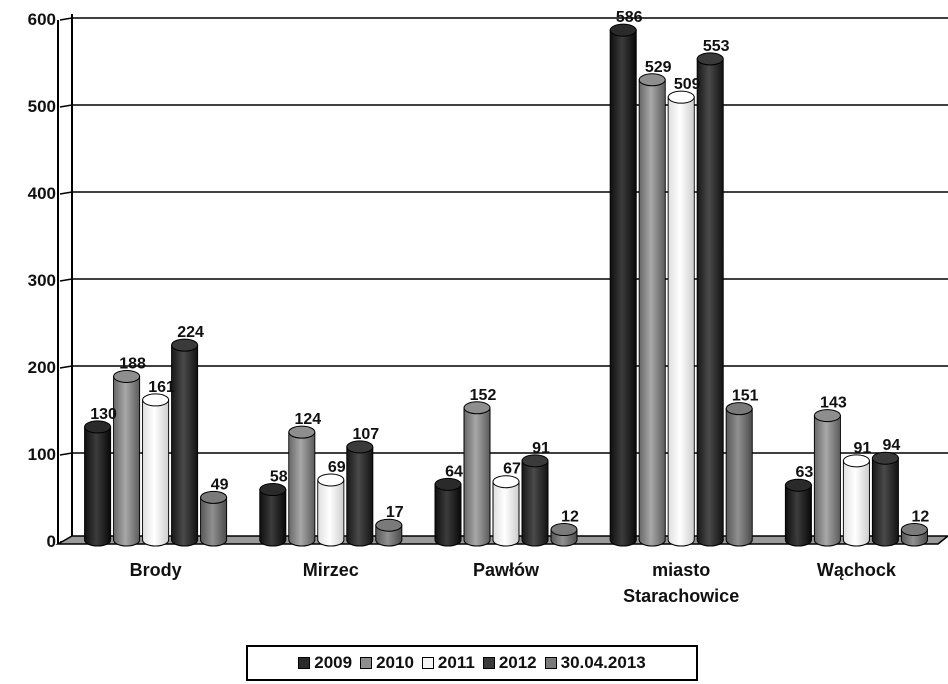  I want to click on data-label: 58, so click(279, 477).